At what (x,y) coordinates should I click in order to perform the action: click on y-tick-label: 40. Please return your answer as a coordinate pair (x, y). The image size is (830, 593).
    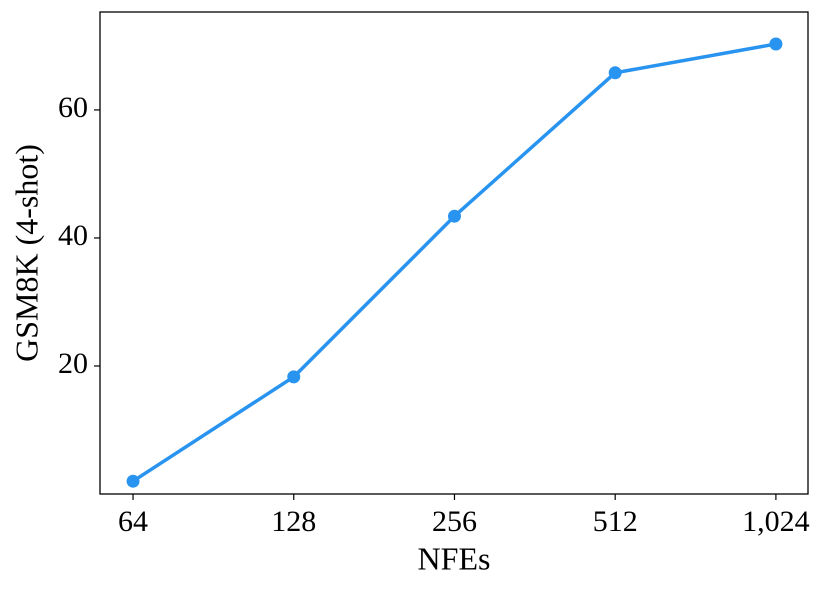
    Looking at the image, I should click on (73, 235).